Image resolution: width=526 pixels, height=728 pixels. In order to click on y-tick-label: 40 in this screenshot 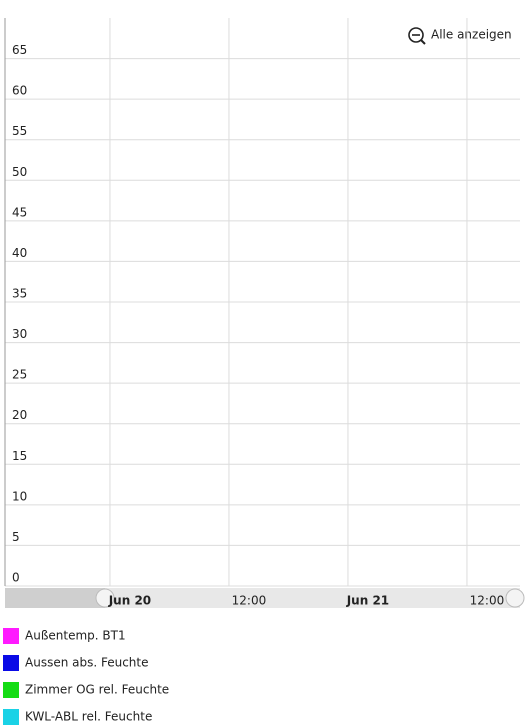, I will do `click(19, 253)`.